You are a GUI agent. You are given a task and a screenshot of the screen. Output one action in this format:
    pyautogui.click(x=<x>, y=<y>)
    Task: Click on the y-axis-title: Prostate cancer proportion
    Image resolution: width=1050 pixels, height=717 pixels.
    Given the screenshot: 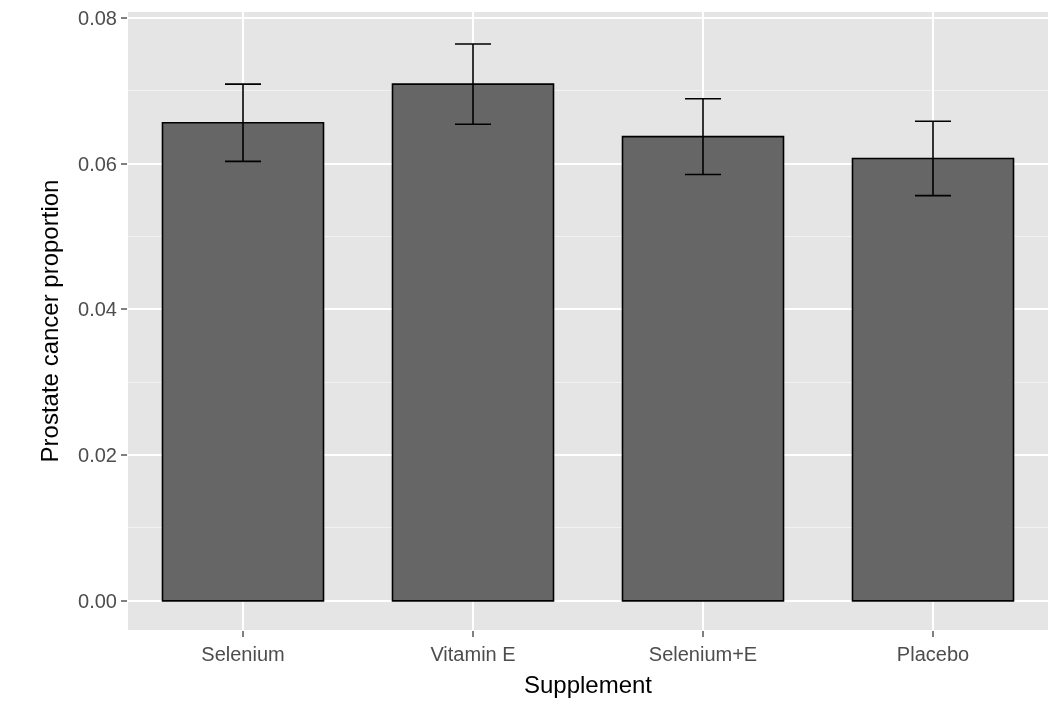 What is the action you would take?
    pyautogui.click(x=50, y=321)
    